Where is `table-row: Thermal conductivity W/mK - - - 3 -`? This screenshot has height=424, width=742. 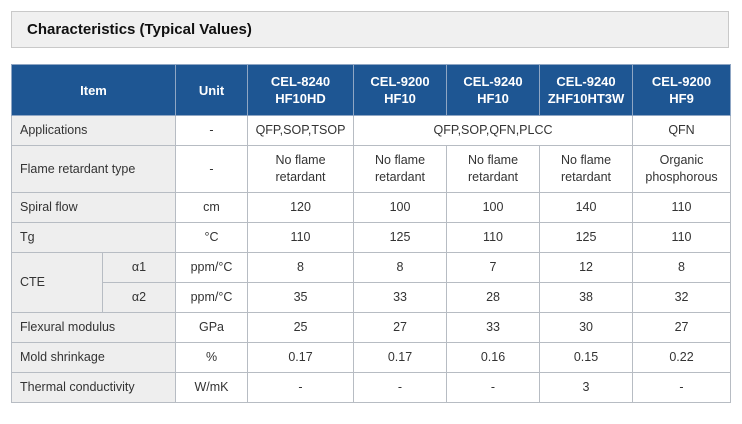 table-row: Thermal conductivity W/mK - - - 3 - is located at coordinates (371, 387).